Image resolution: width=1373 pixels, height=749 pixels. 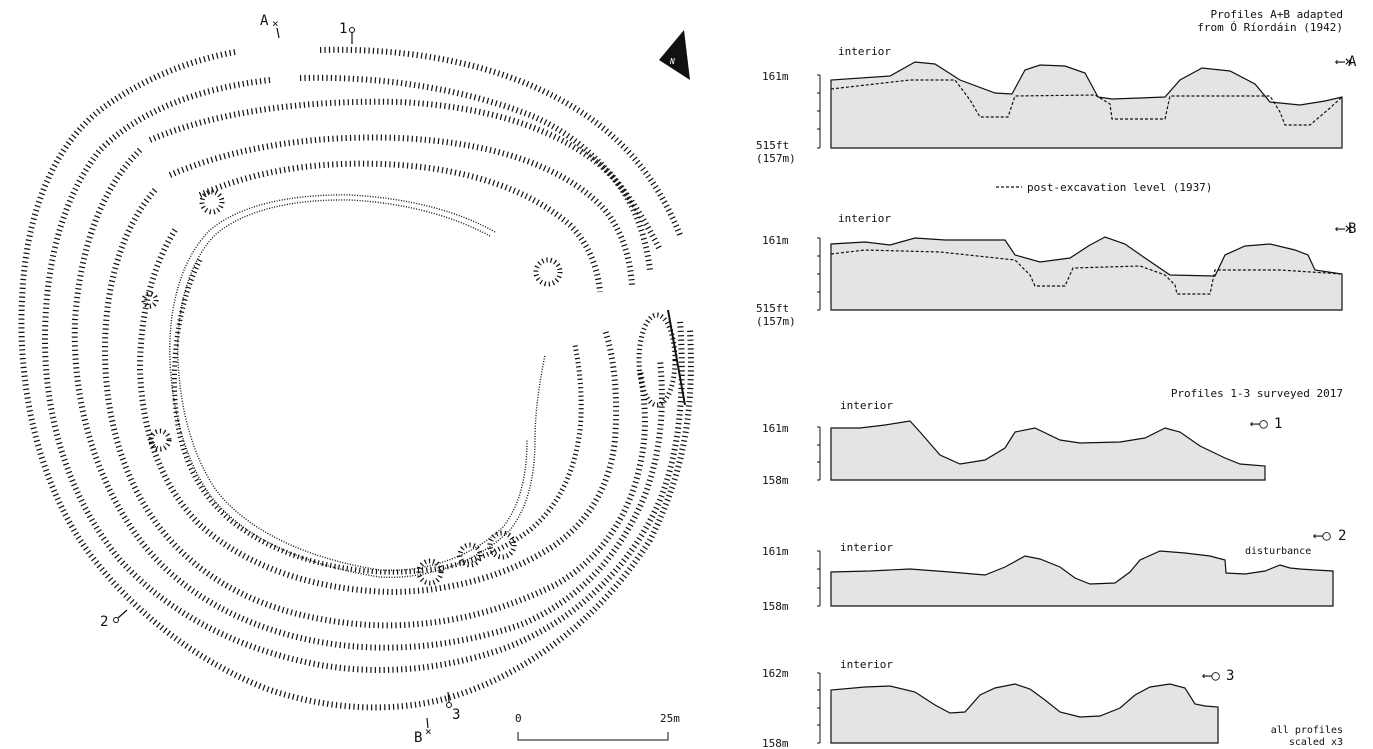 What do you see at coordinates (1322, 536) in the screenshot?
I see `profile-2-arrow: ⟵○` at bounding box center [1322, 536].